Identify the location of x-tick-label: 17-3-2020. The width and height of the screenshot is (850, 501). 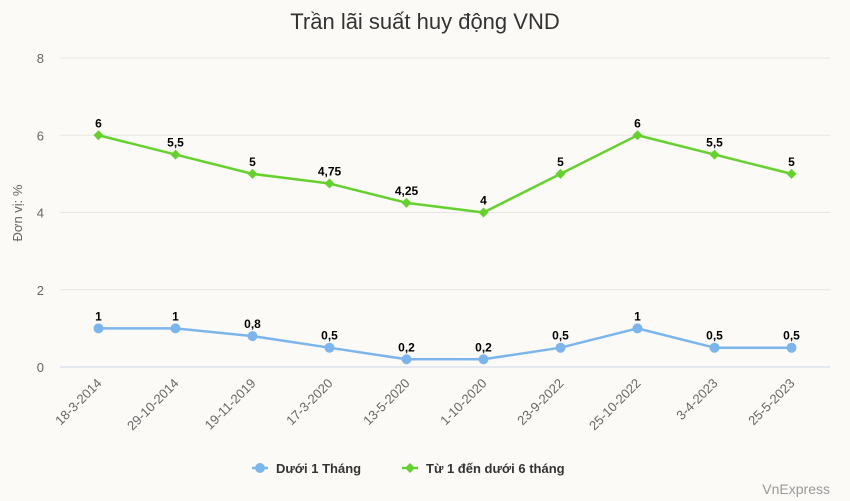
(309, 402).